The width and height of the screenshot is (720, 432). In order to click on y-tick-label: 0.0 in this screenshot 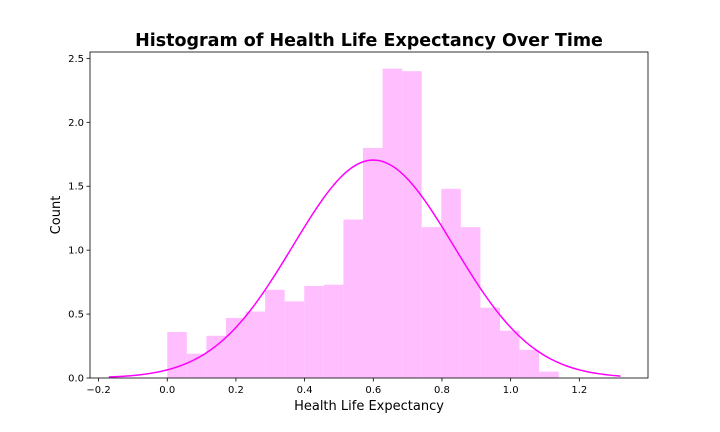, I will do `click(76, 379)`.